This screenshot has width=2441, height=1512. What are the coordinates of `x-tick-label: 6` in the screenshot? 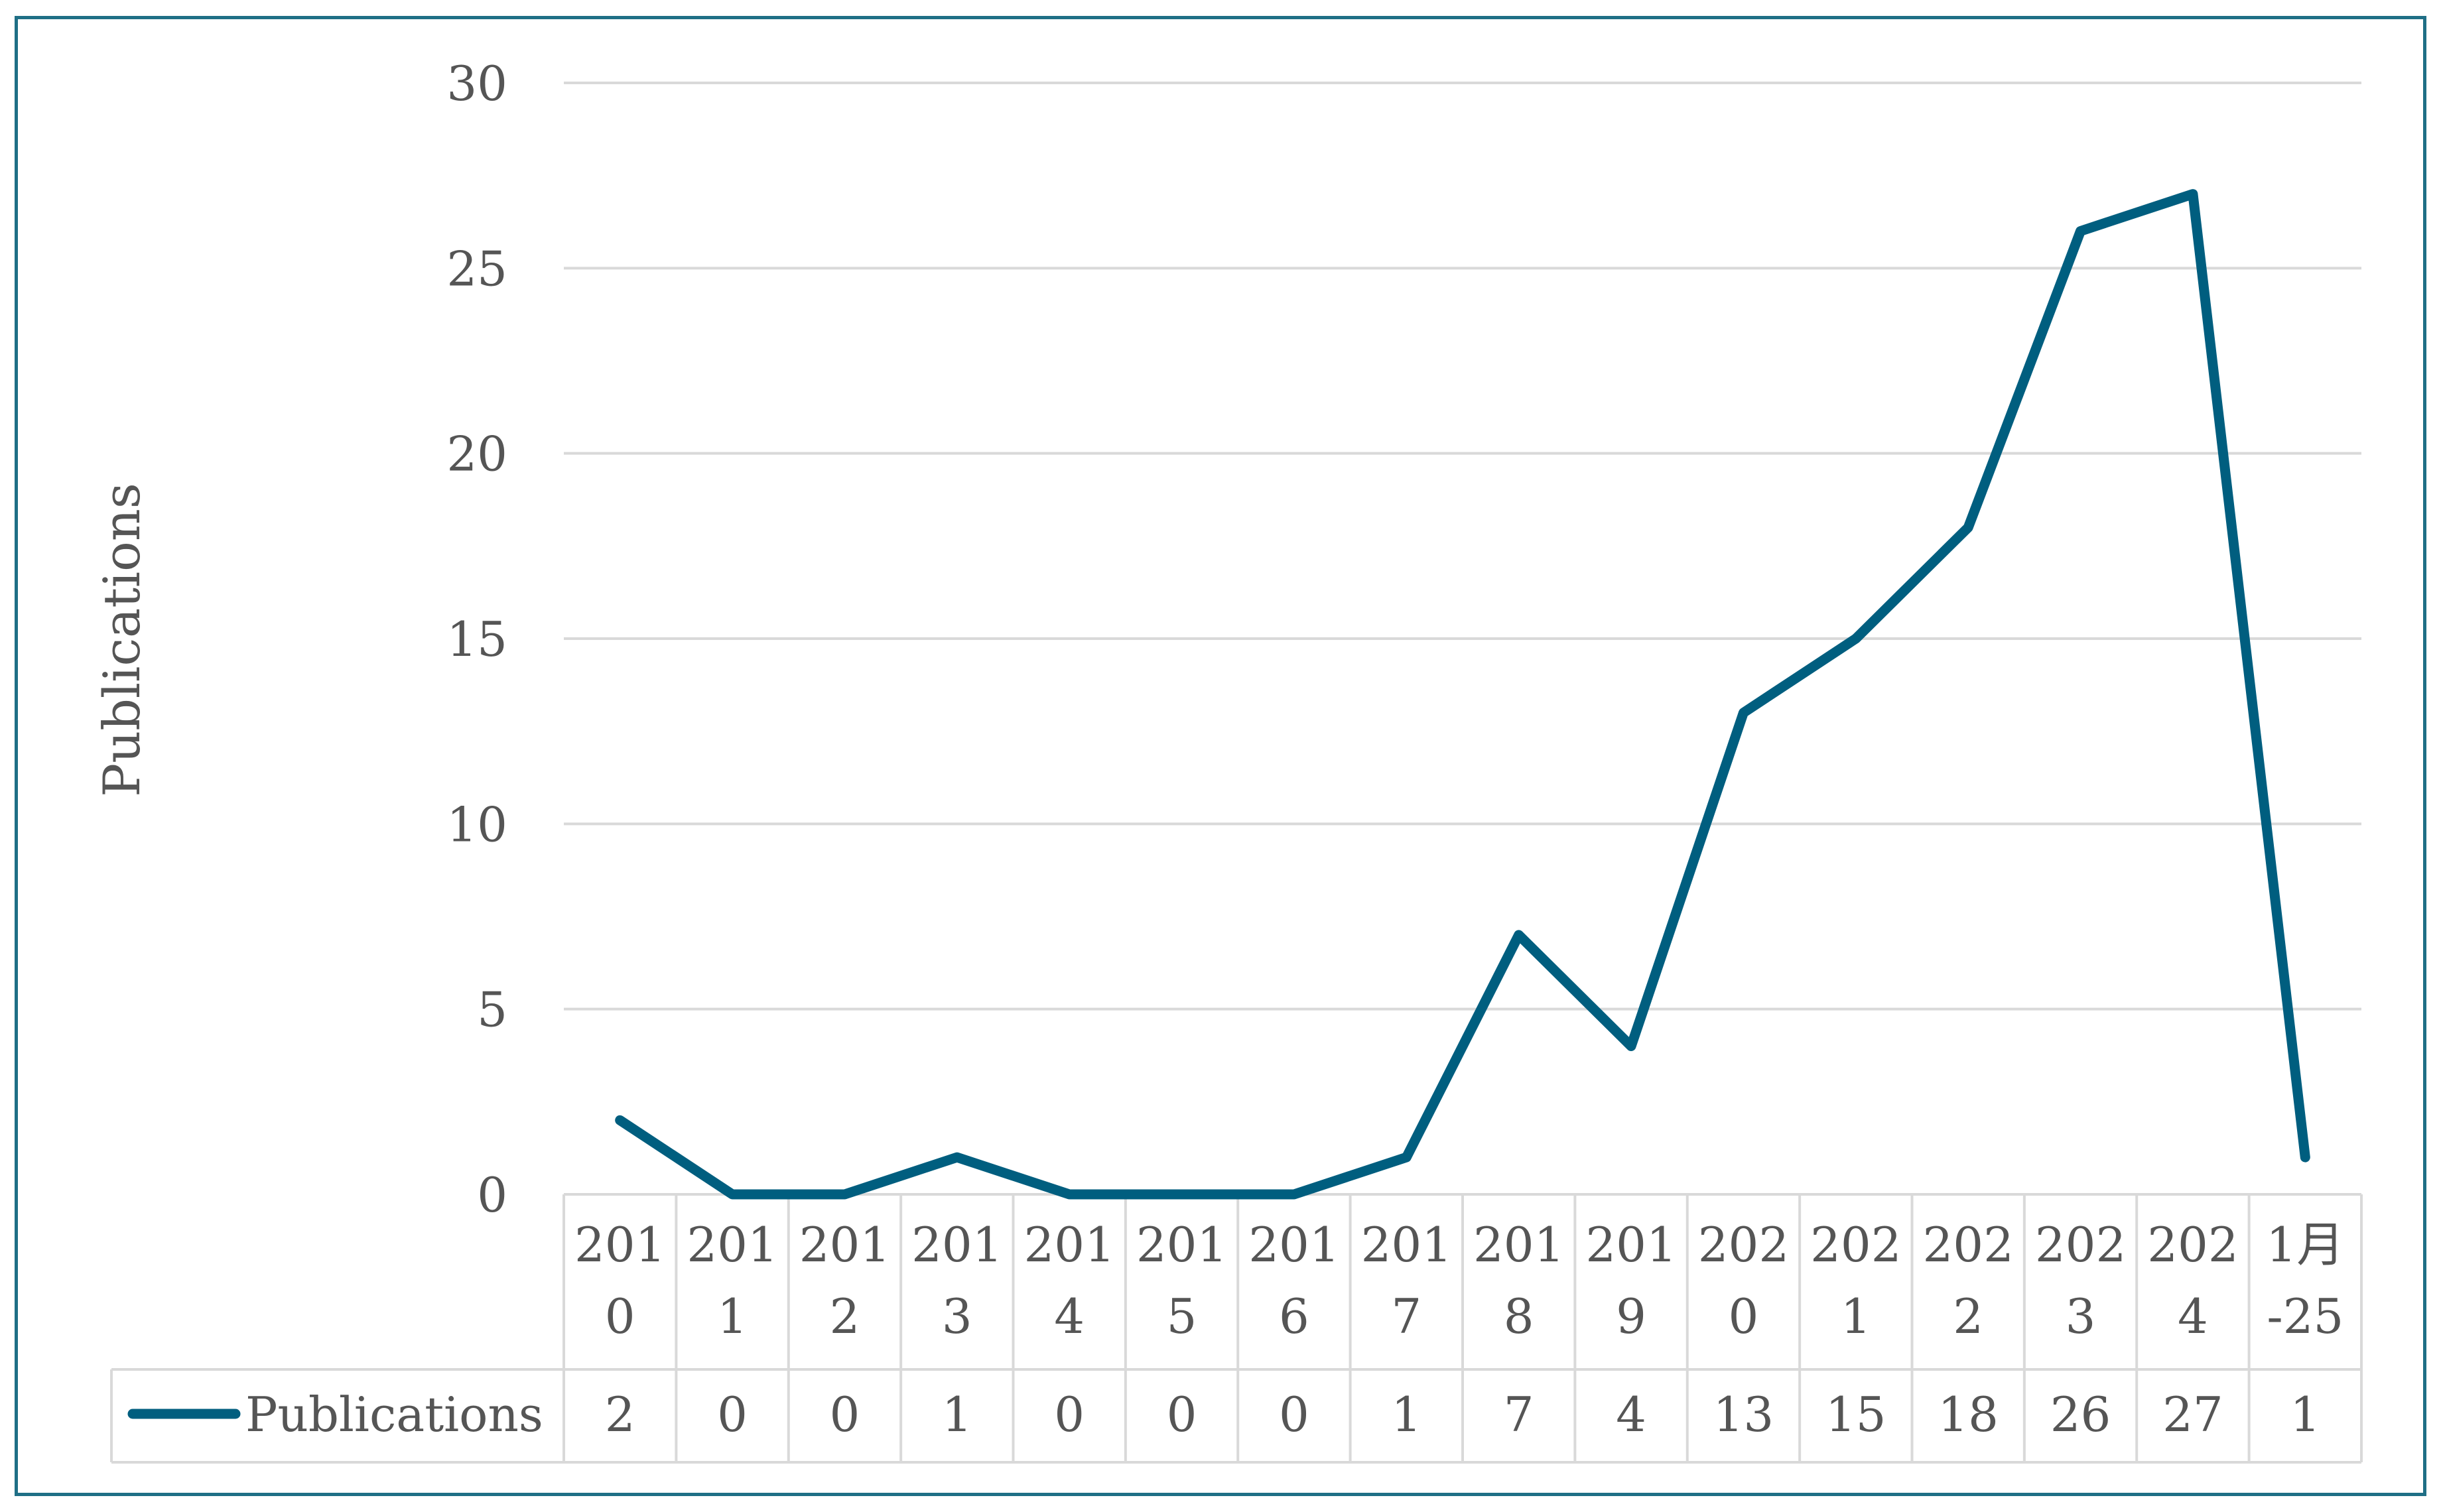 It's located at (1294, 1316).